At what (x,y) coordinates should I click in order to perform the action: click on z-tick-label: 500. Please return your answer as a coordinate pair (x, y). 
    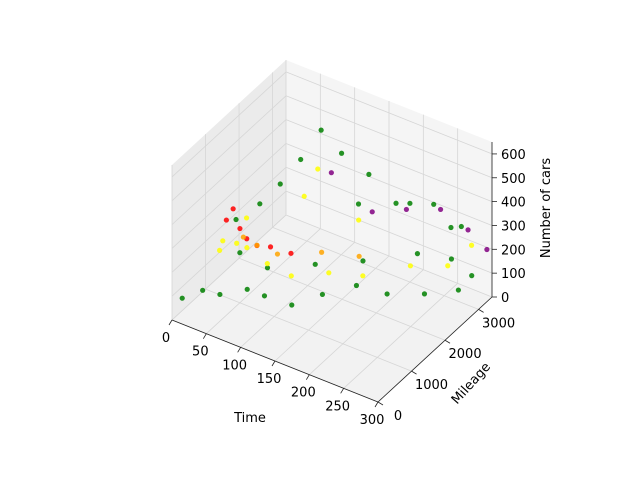
    Looking at the image, I should click on (513, 179).